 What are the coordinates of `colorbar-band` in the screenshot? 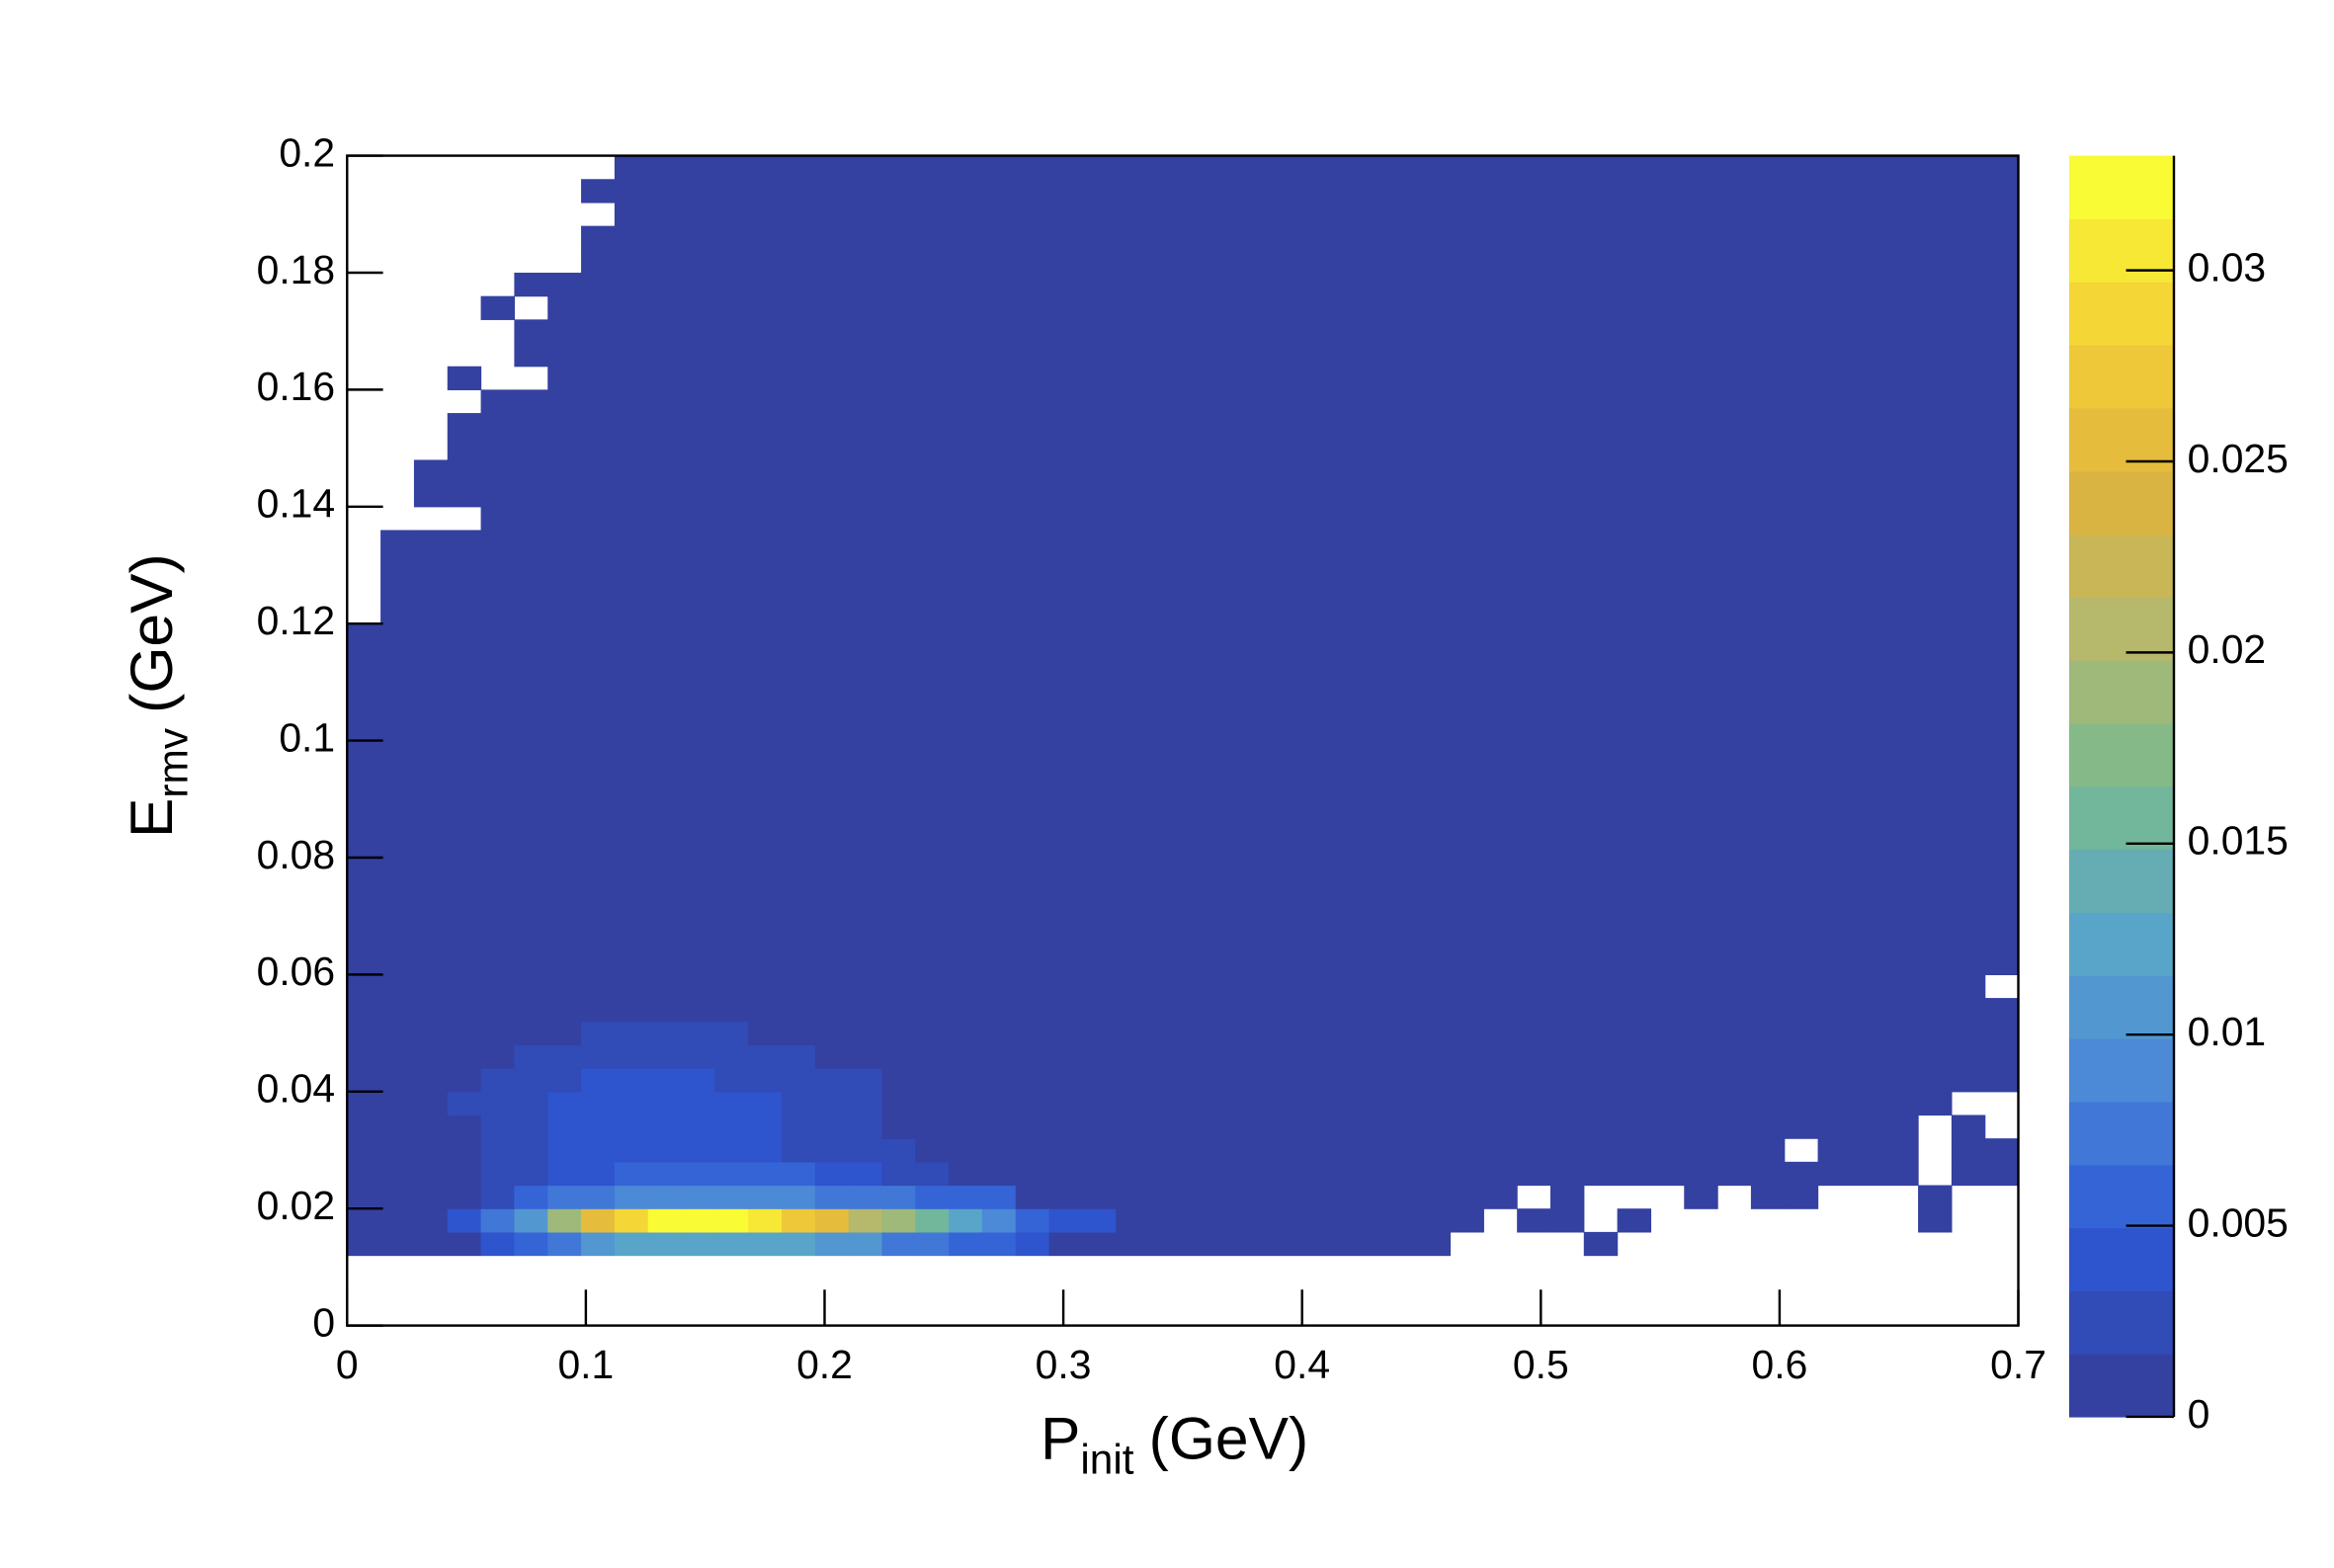 It's located at (2121, 1007).